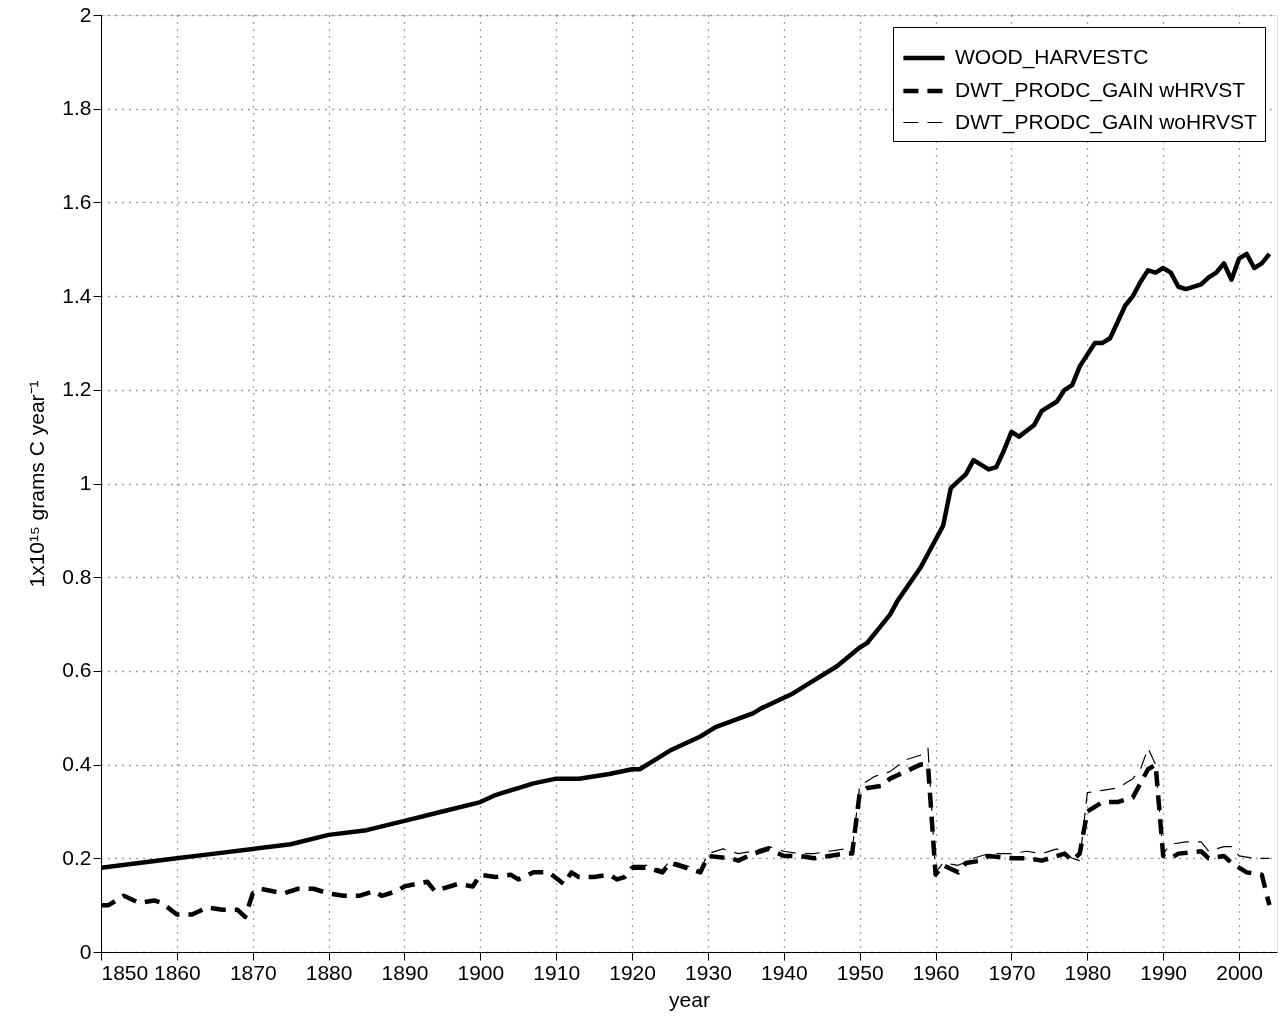 The width and height of the screenshot is (1286, 1023). I want to click on y-tick-label: 1.8, so click(77, 108).